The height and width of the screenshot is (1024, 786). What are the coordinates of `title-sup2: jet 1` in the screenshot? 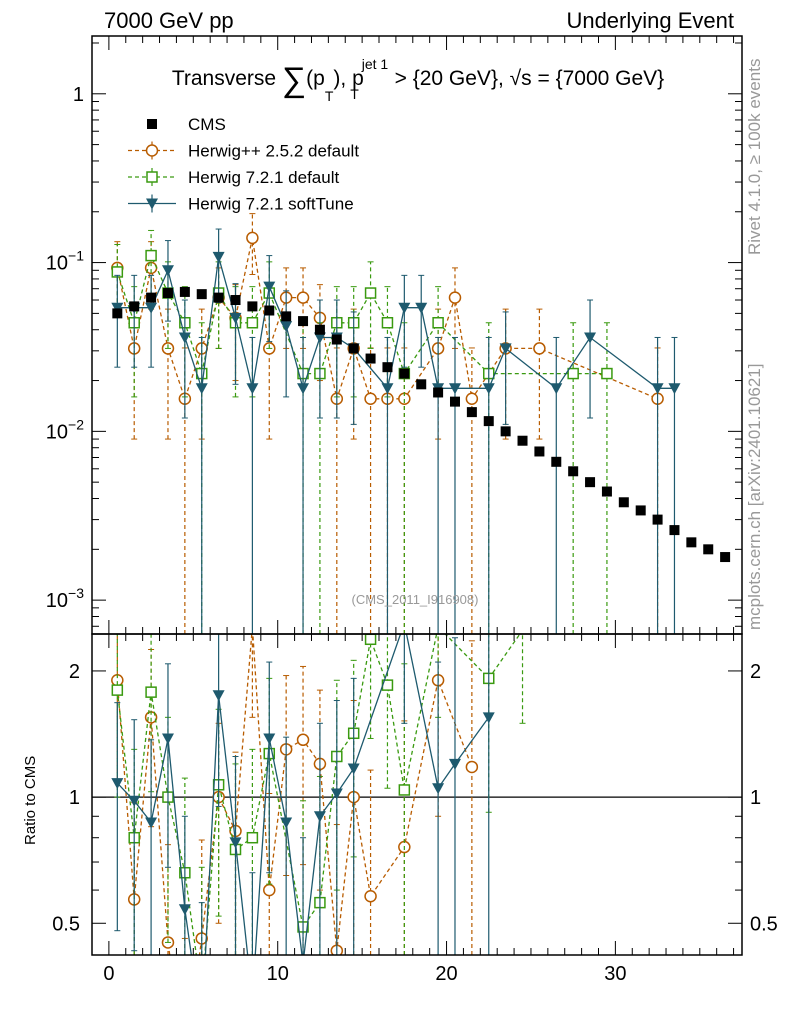 It's located at (375, 64).